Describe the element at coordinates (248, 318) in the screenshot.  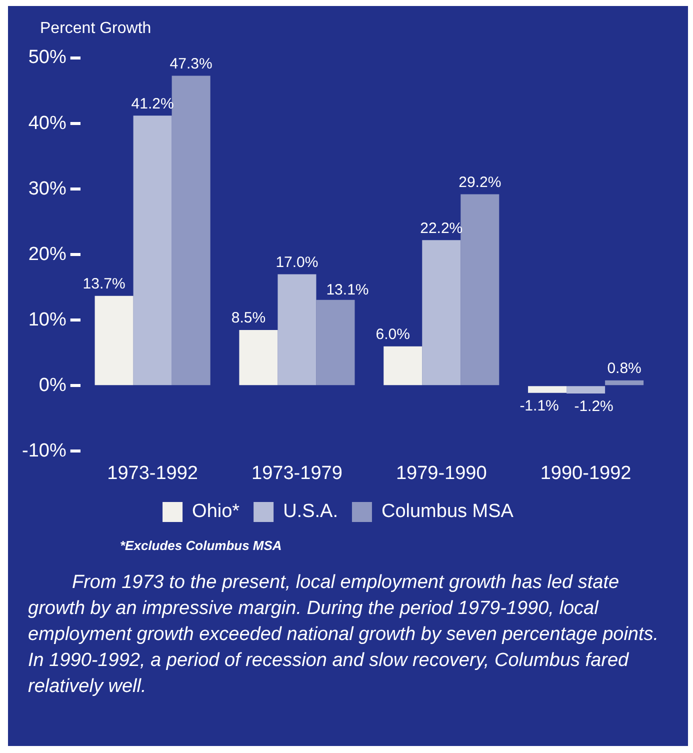
I see `data-label: 8.5%` at that location.